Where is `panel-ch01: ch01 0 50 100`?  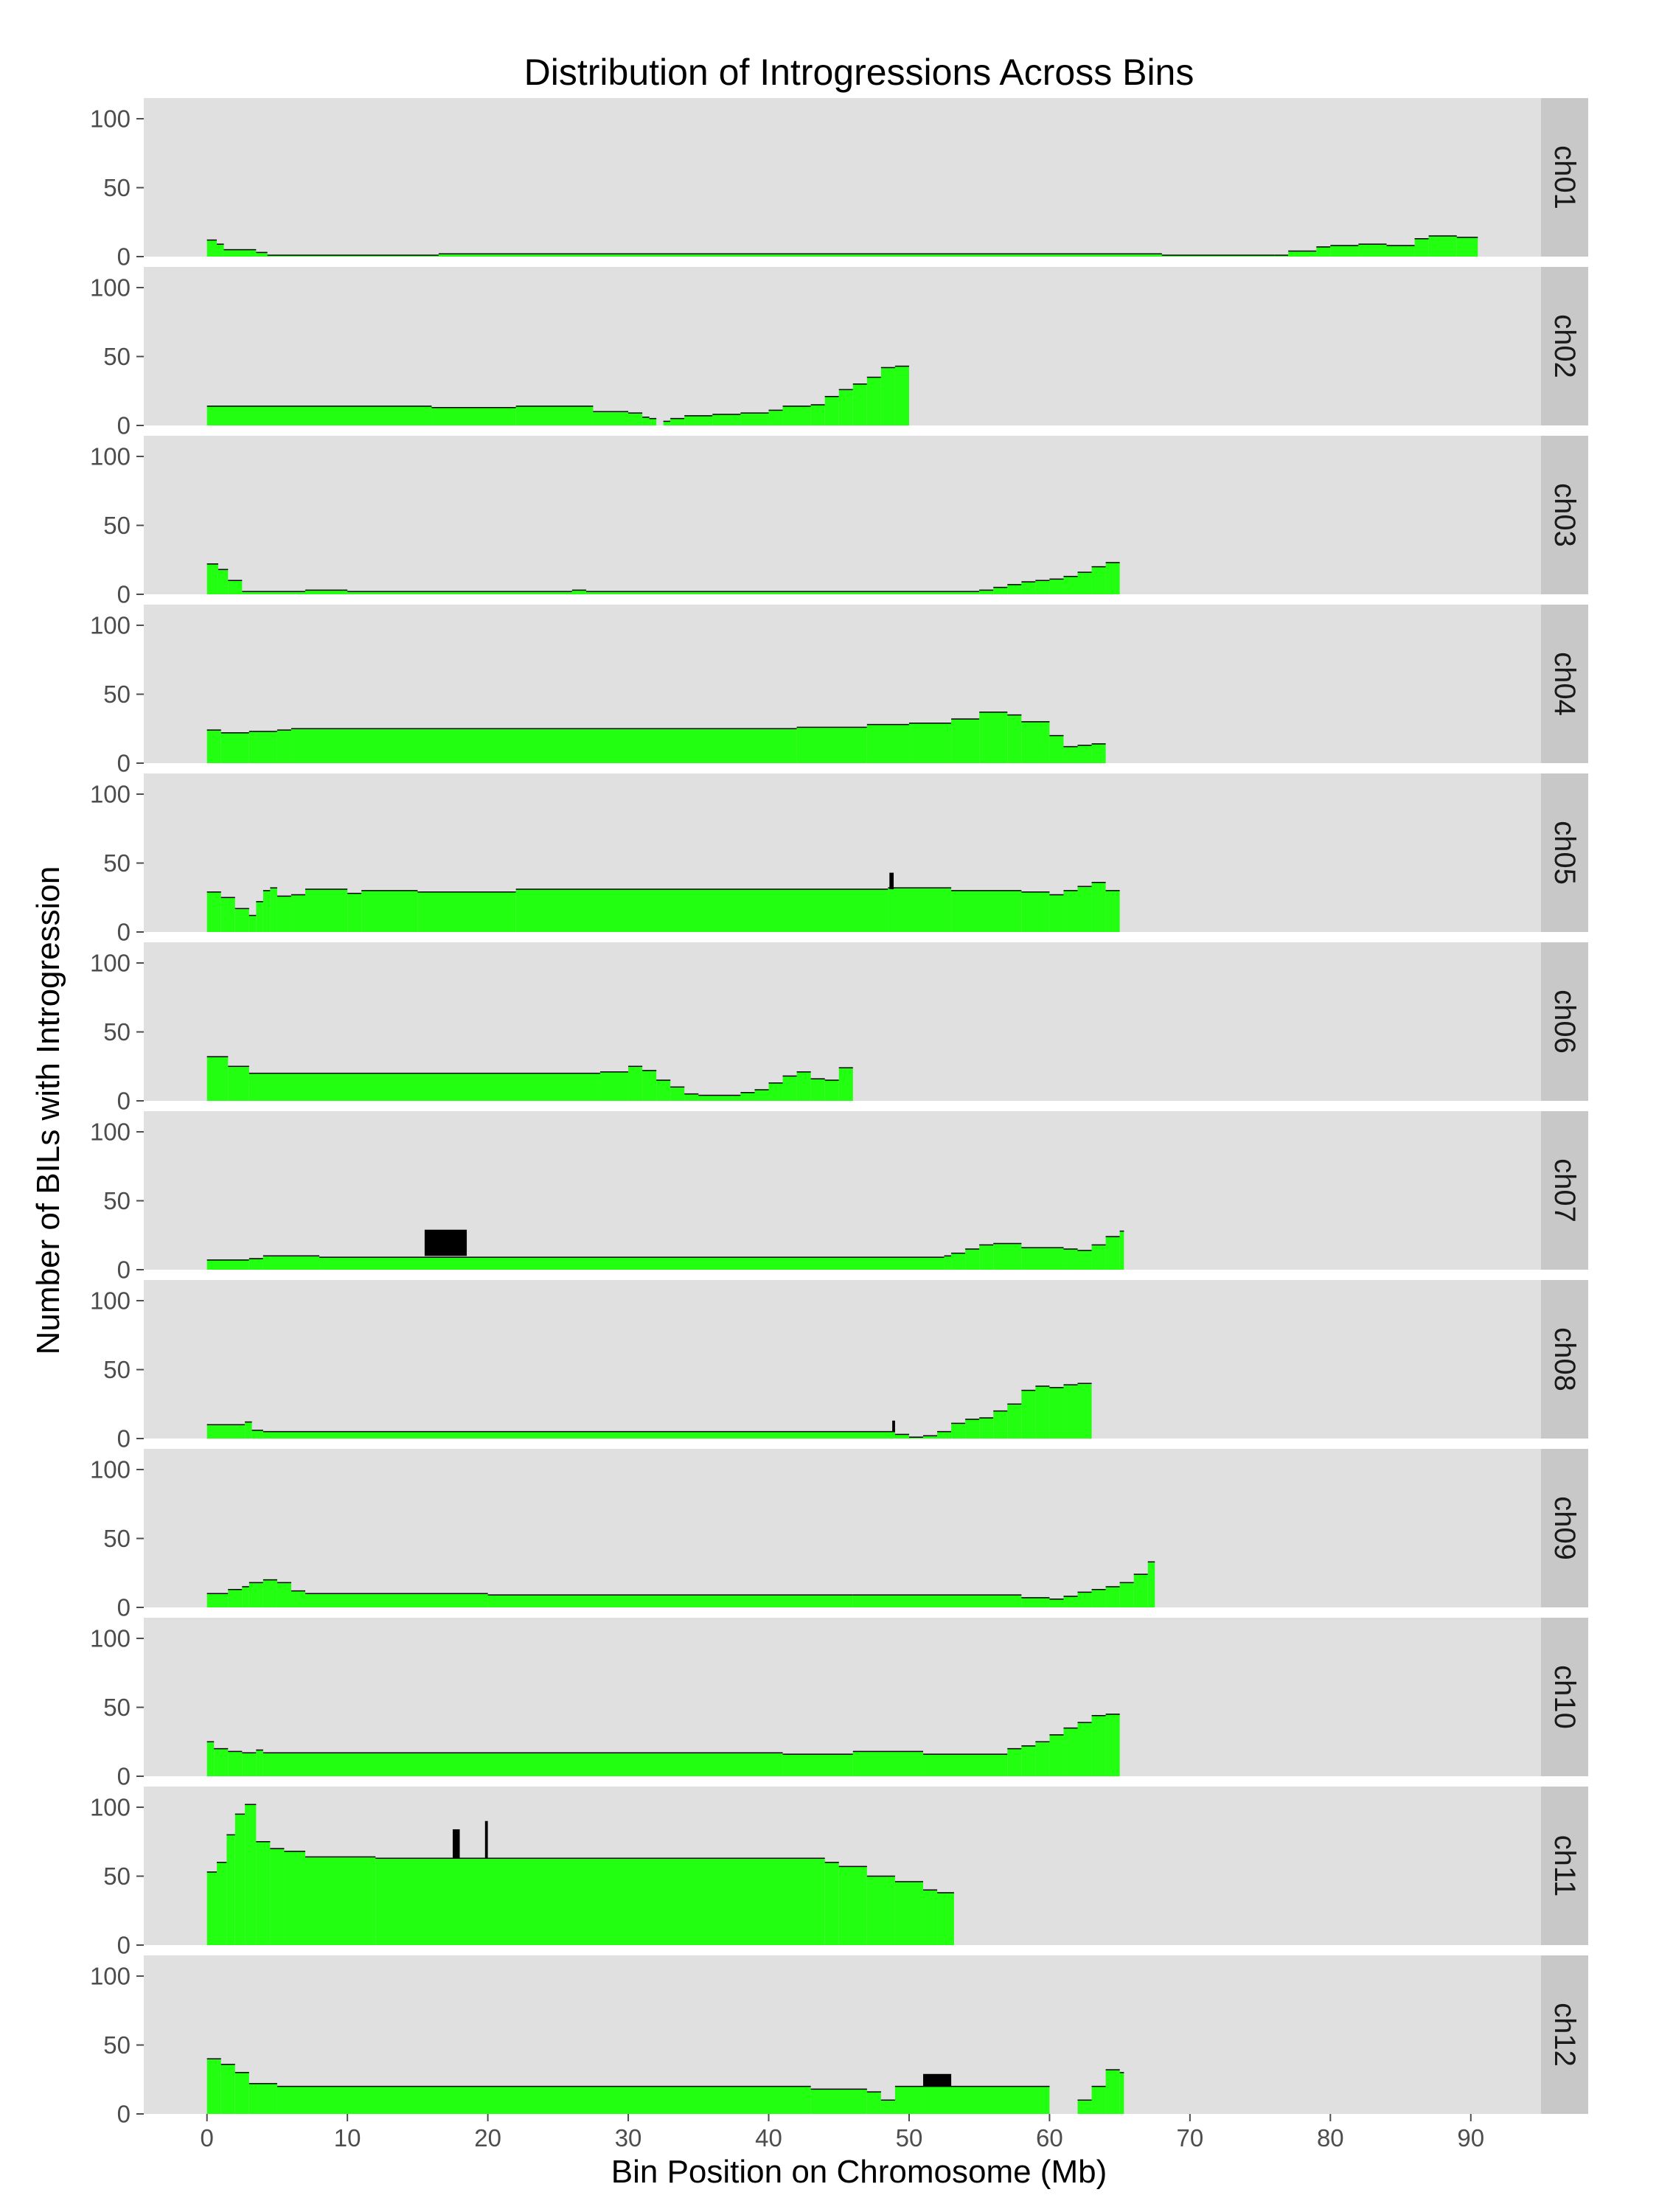
panel-ch01: ch01 0 50 100 is located at coordinates (839, 184).